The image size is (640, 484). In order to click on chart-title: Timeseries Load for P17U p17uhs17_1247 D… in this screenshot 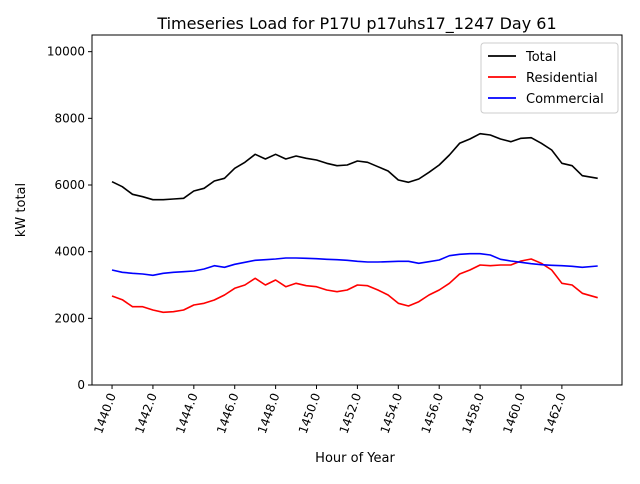, I will do `click(356, 24)`.